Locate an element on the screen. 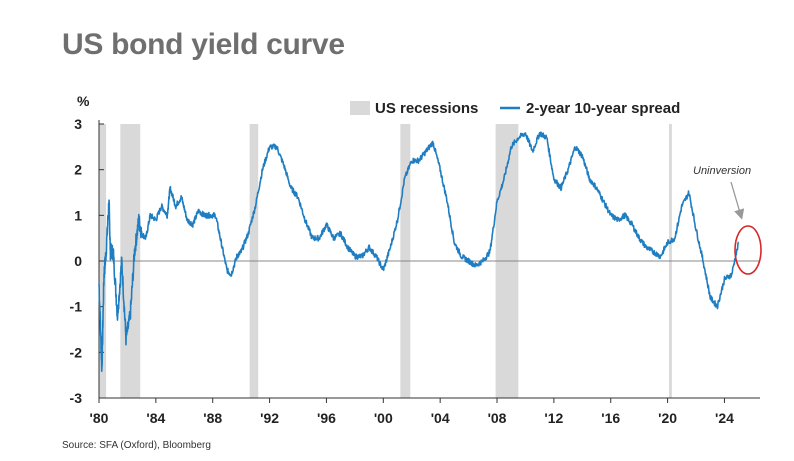 Image resolution: width=794 pixels, height=461 pixels. y-tick-label: -3 is located at coordinates (76, 398).